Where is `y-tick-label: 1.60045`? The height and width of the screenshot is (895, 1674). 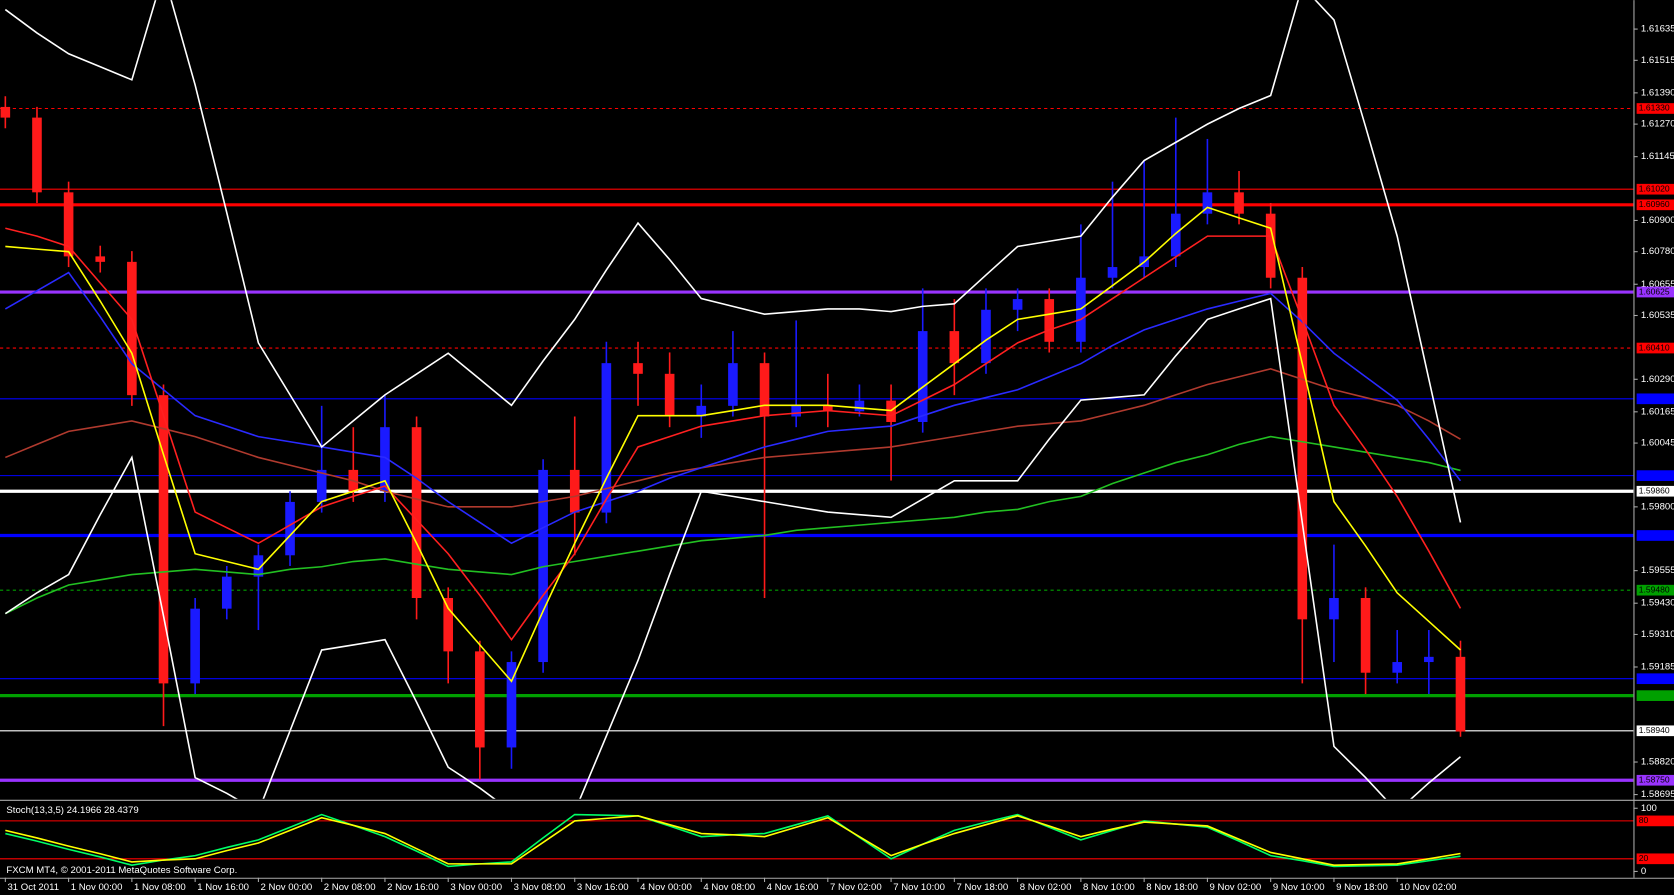
y-tick-label: 1.60045 is located at coordinates (1657, 443).